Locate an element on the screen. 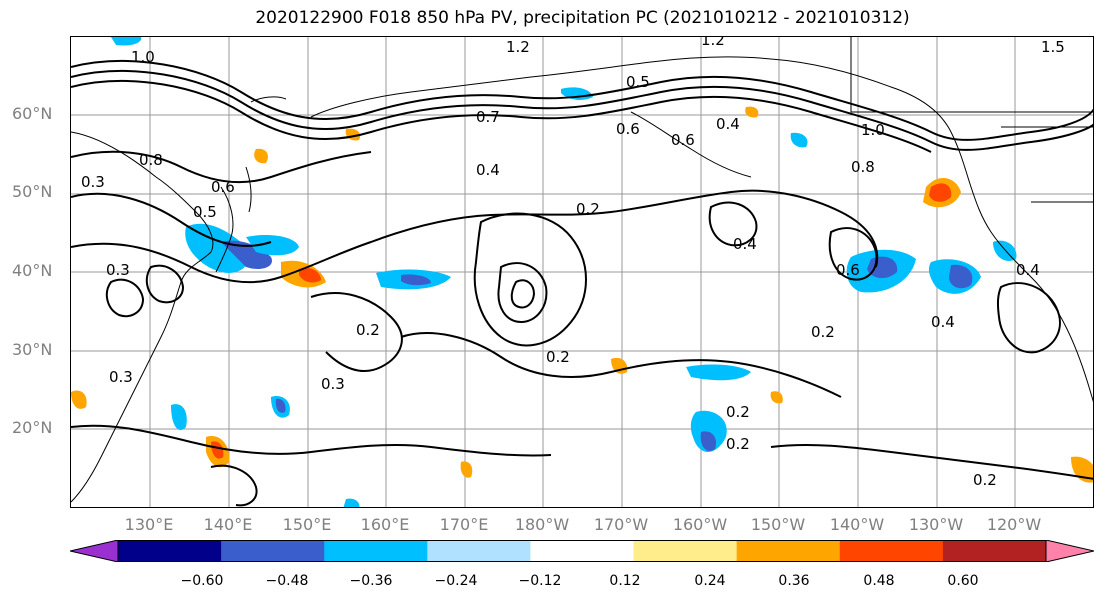 The image size is (1105, 601). colorbar-tick: 0.24 is located at coordinates (710, 581).